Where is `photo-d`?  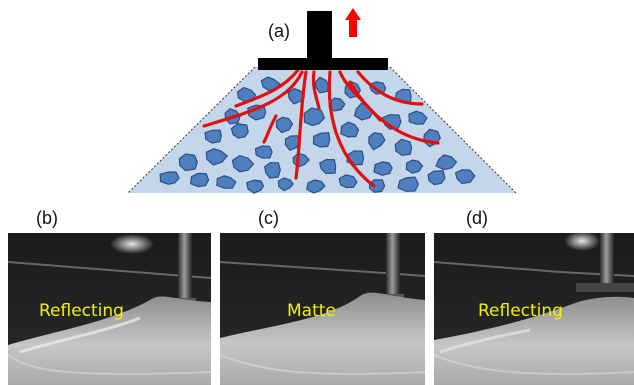
photo-d is located at coordinates (534, 309).